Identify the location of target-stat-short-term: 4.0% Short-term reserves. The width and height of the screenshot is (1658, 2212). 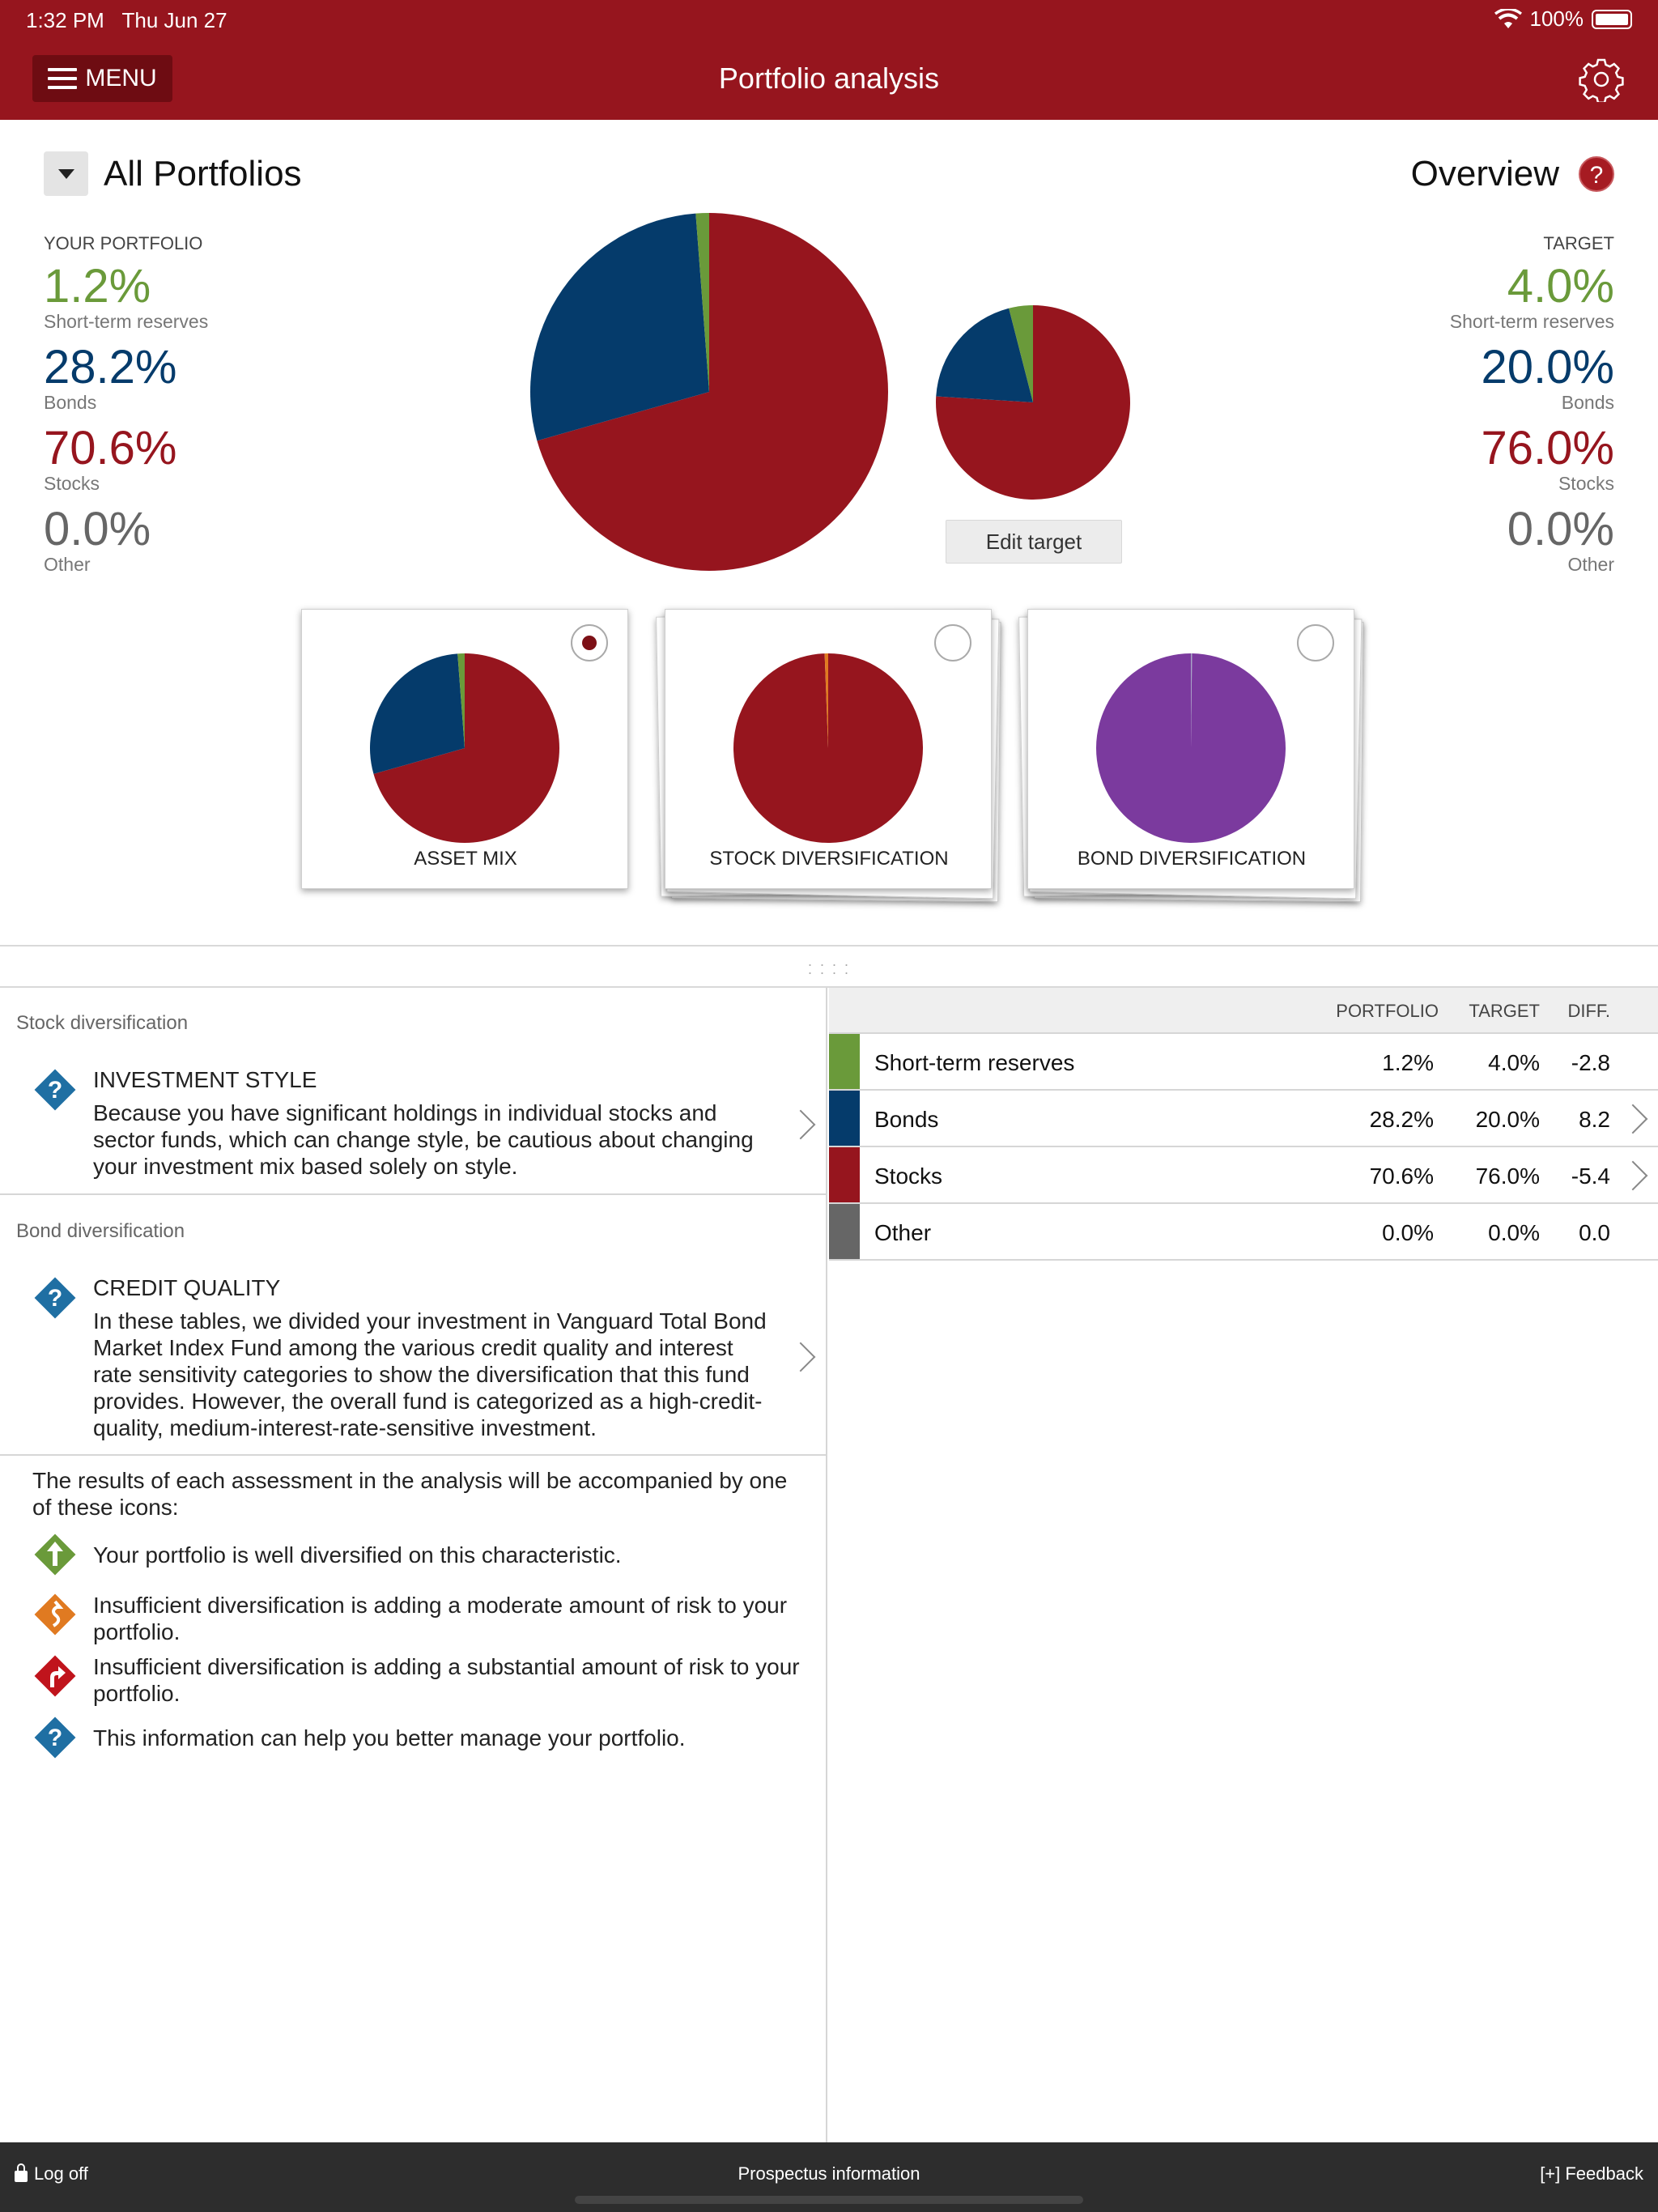
(1492, 303).